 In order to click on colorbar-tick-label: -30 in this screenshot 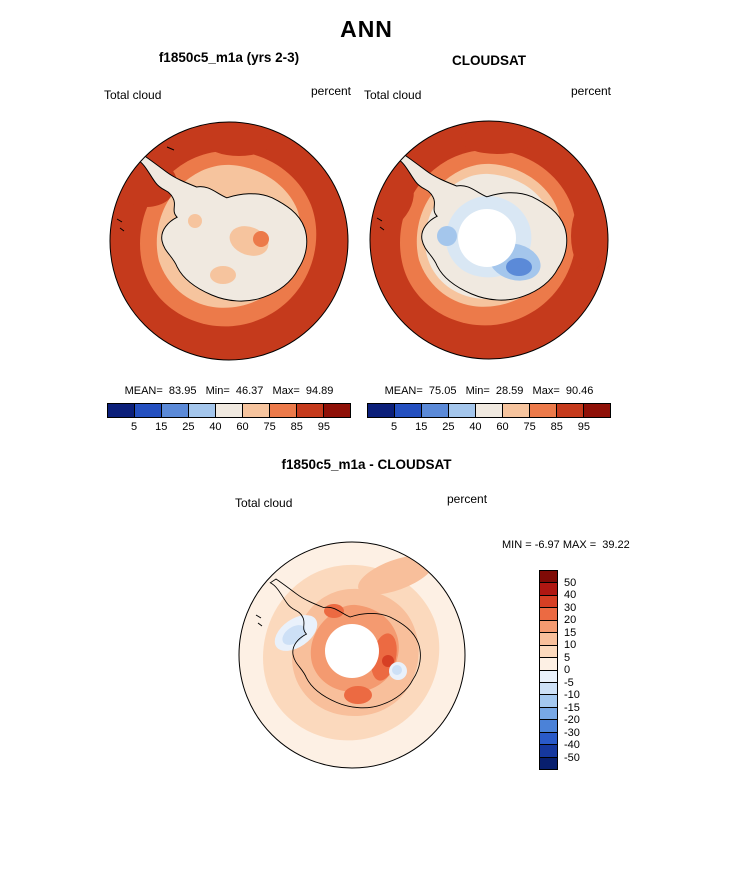, I will do `click(572, 732)`.